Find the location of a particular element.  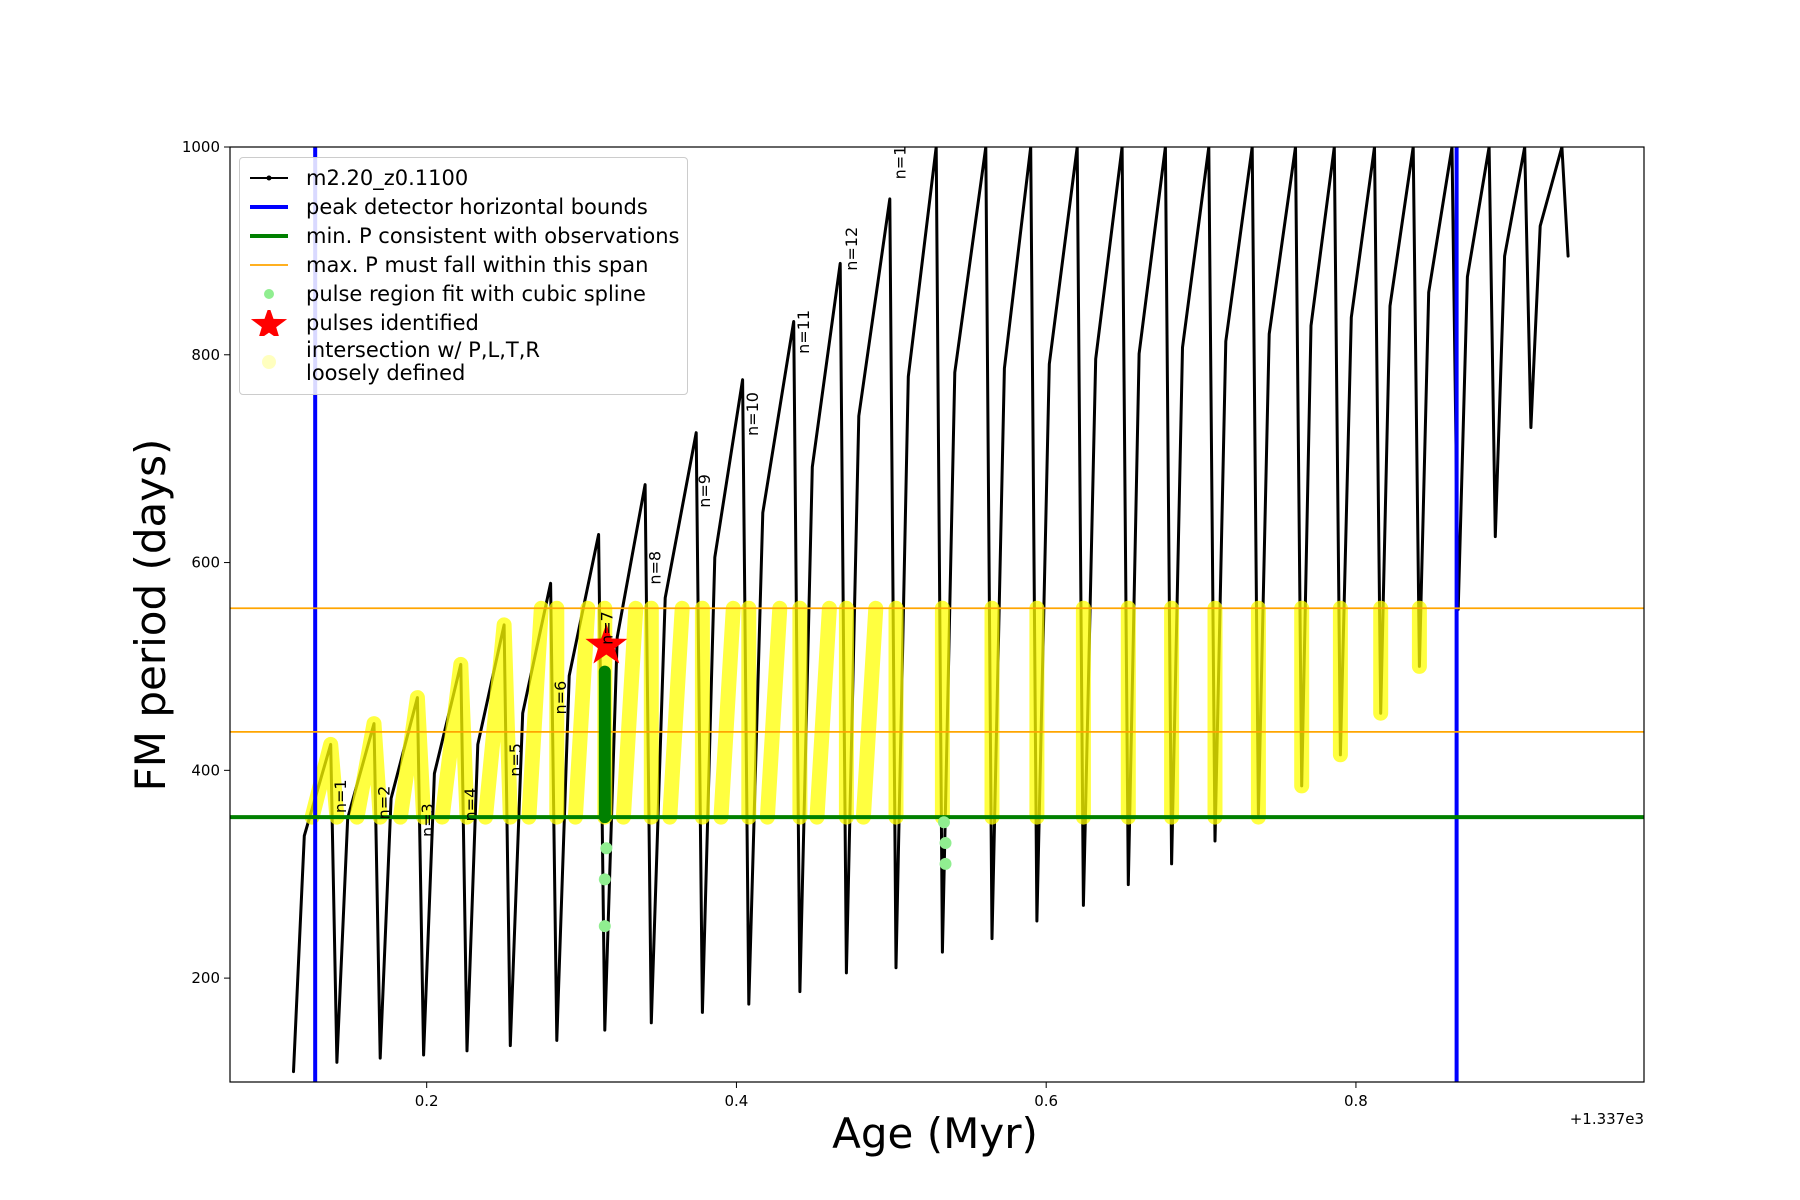

cycle-label: n=3 is located at coordinates (427, 820).